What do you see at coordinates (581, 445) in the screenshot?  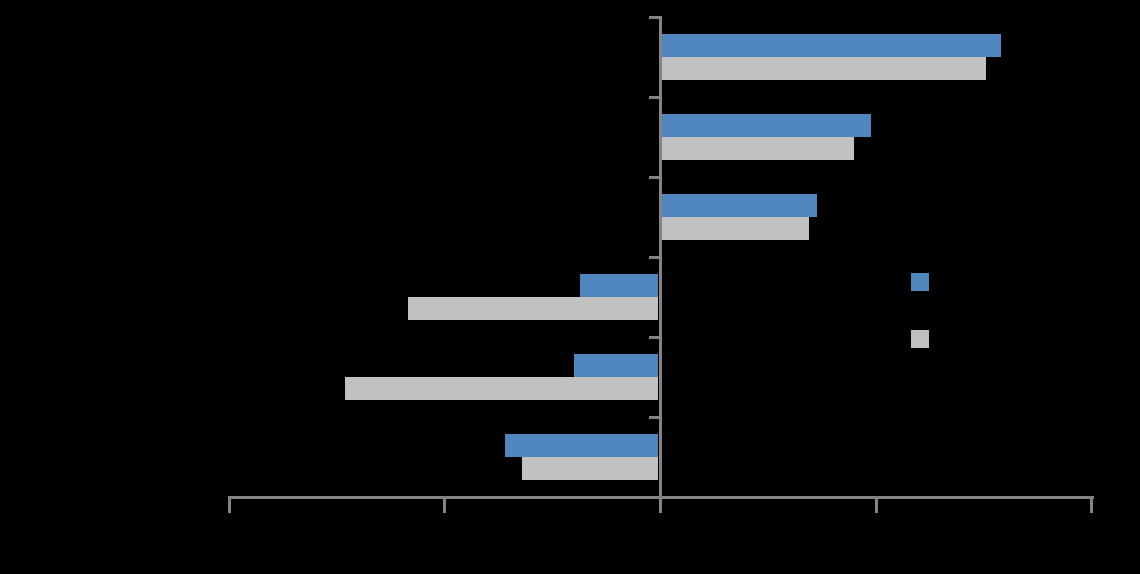 I see `bar-series-1-blue-cat6` at bounding box center [581, 445].